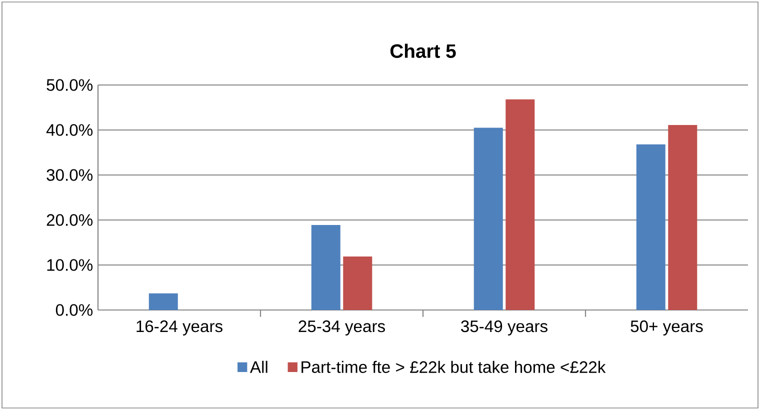 The width and height of the screenshot is (760, 410). I want to click on y-tick-label: 50.0%, so click(69, 85).